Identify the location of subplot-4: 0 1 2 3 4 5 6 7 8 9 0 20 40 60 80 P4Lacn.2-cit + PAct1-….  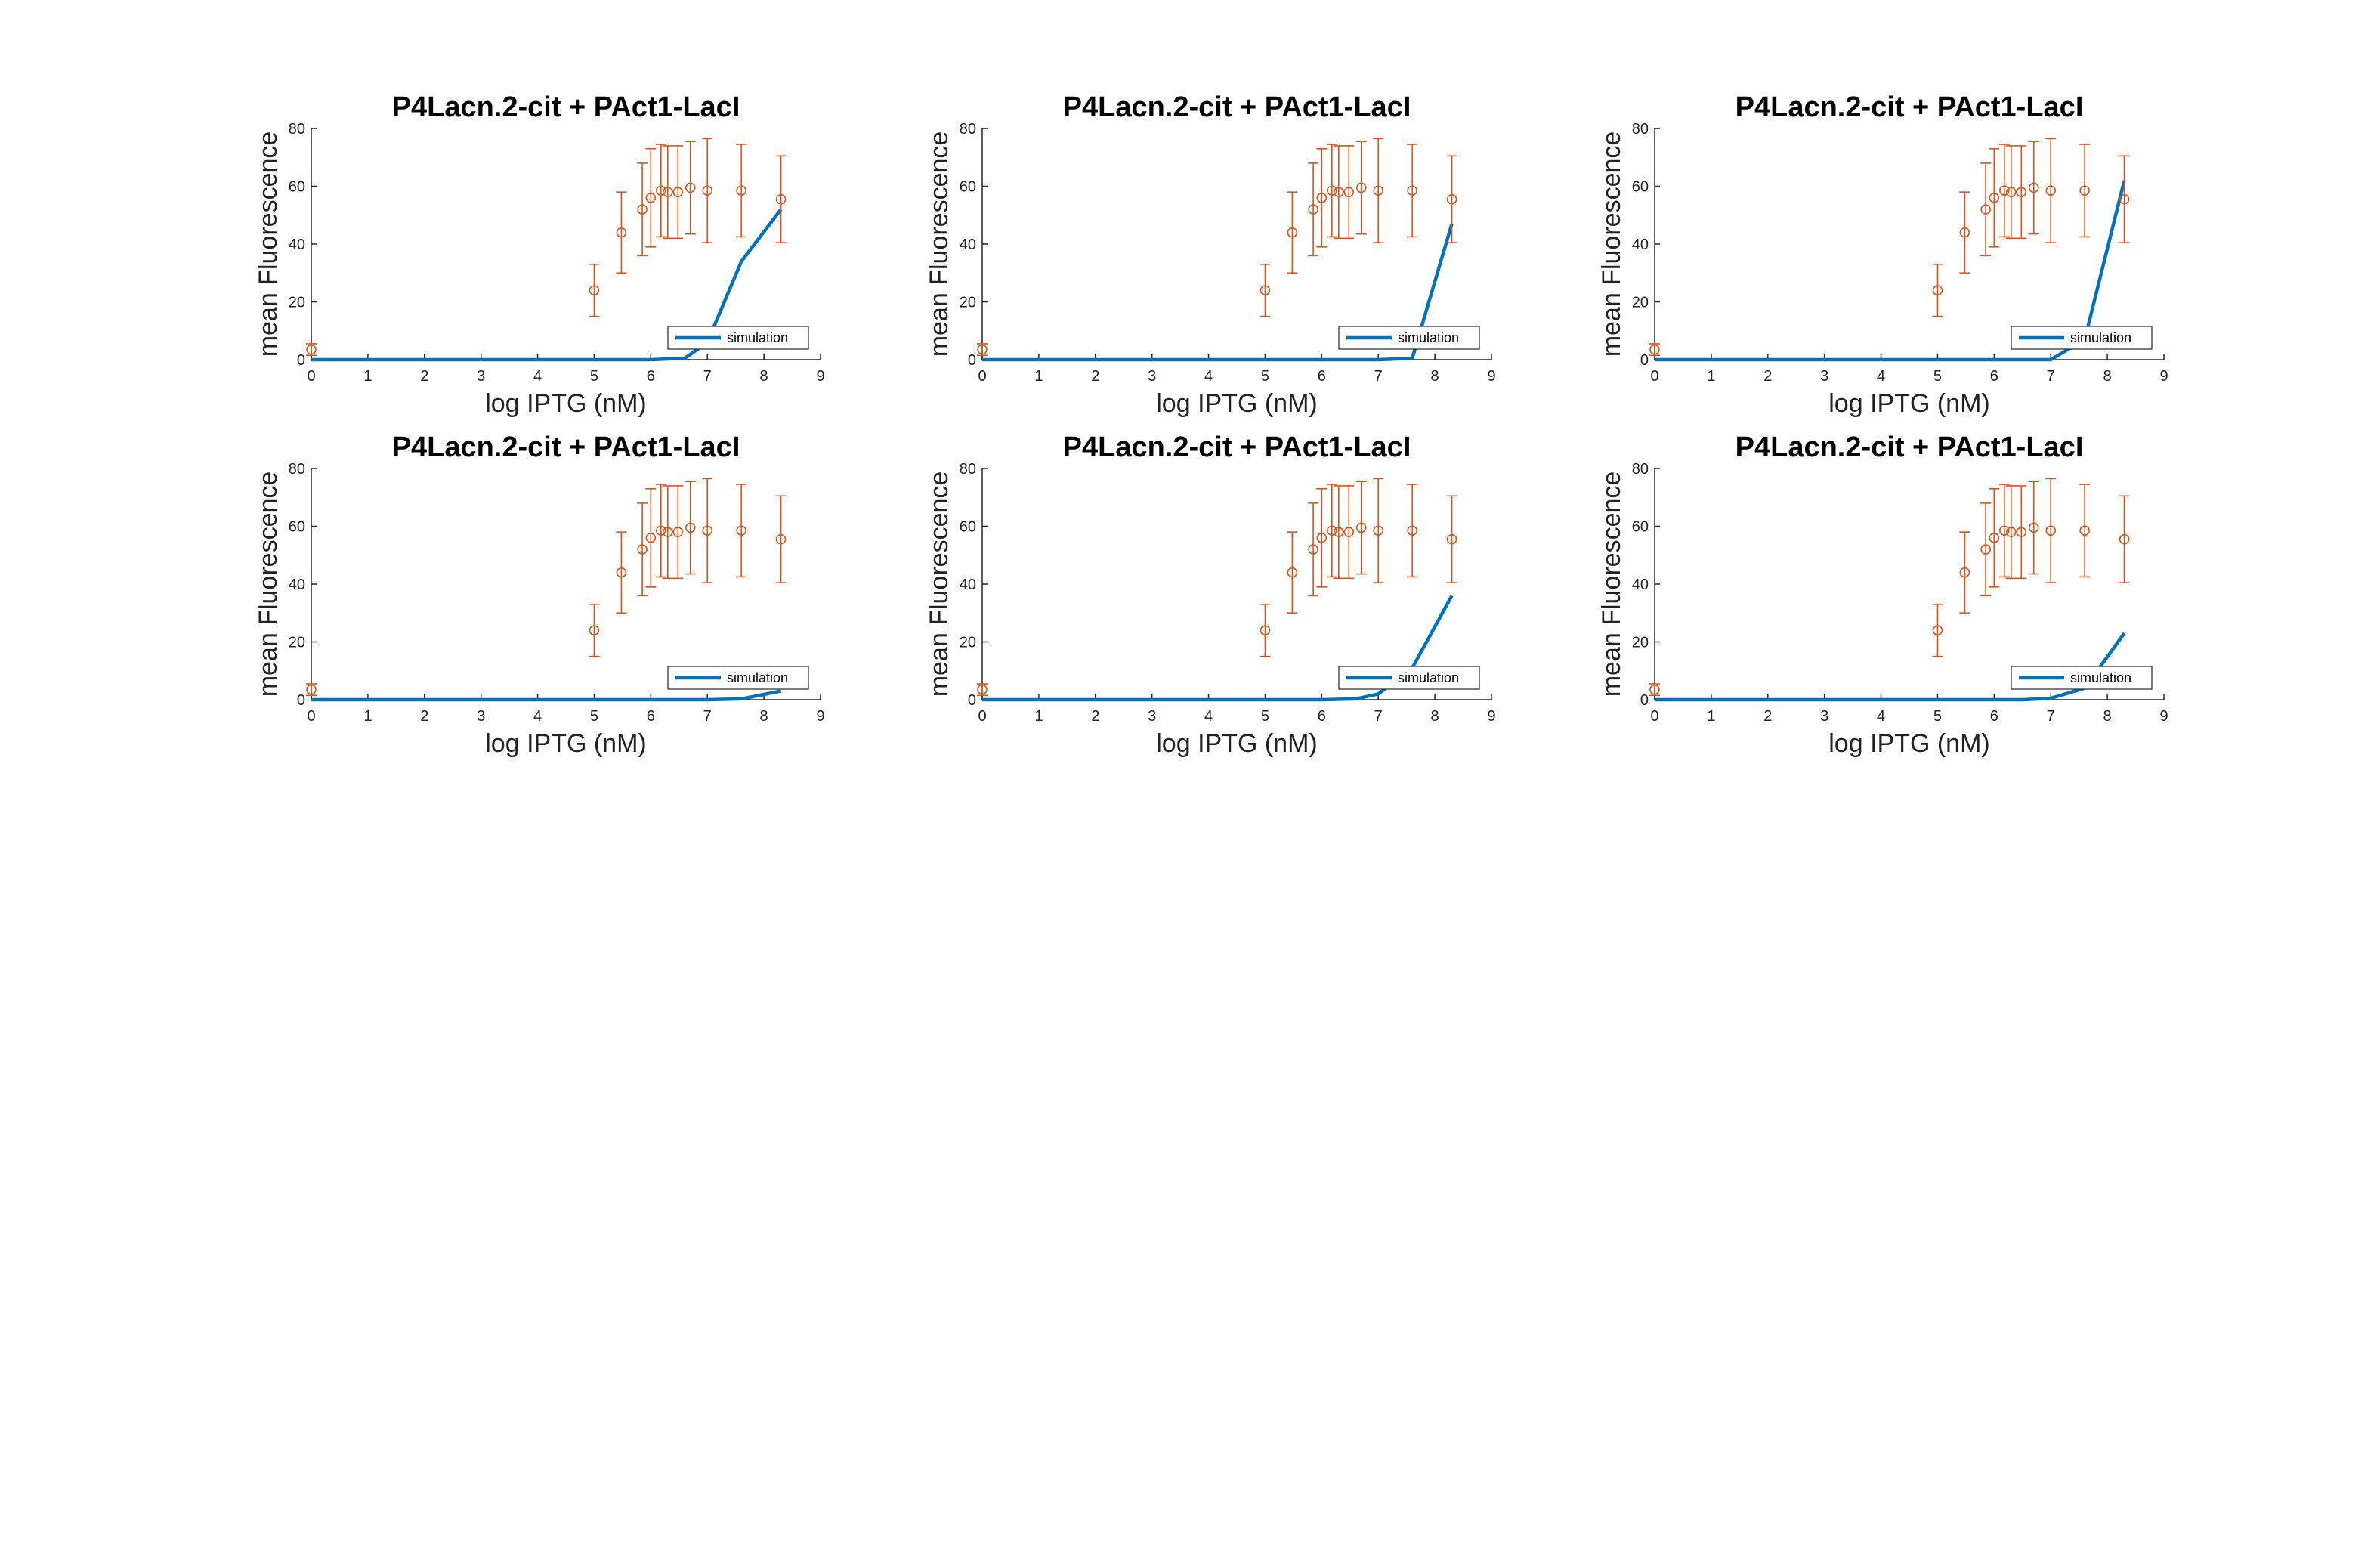
(539, 594).